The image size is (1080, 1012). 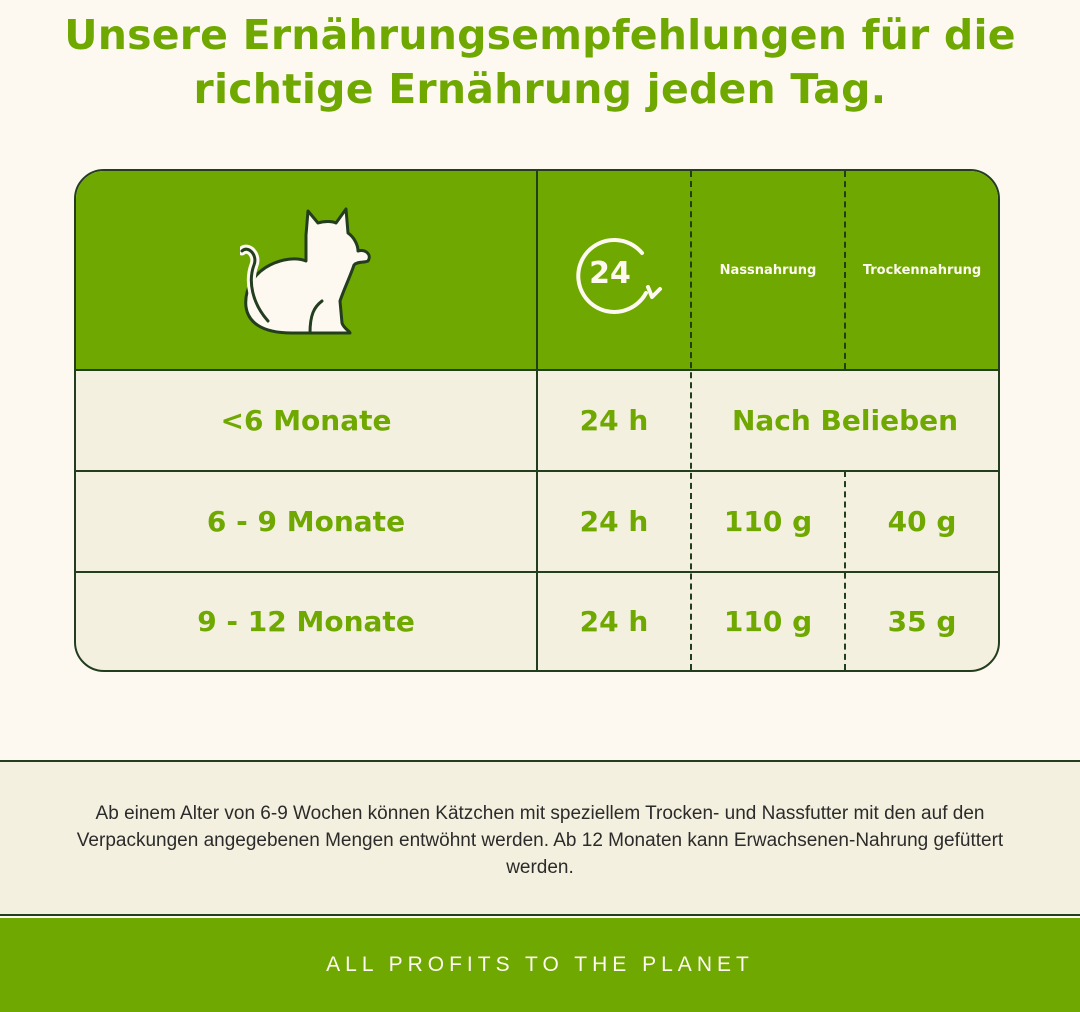 I want to click on table-cell-dry: 40 g, so click(x=922, y=521).